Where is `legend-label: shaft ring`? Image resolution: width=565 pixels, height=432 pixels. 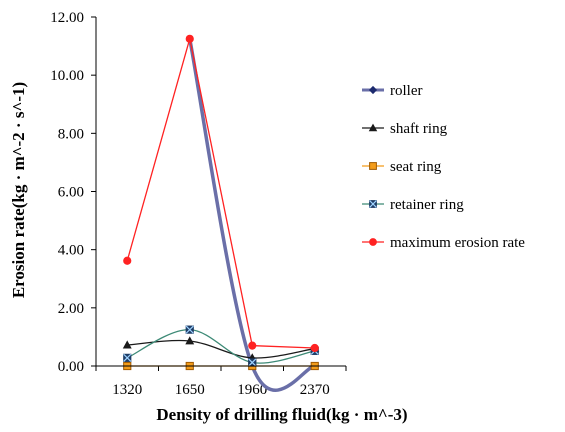 legend-label: shaft ring is located at coordinates (419, 129).